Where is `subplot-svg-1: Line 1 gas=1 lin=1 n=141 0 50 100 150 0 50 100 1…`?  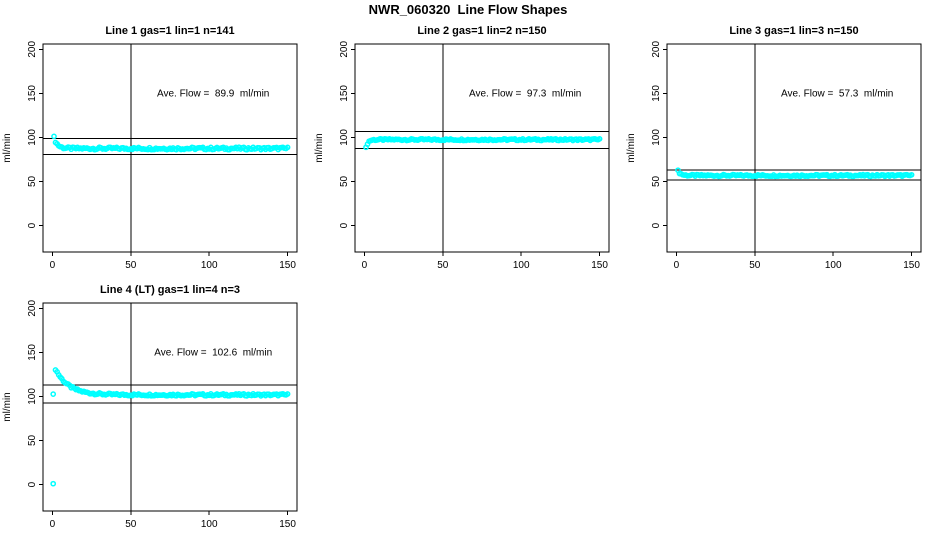
subplot-svg-1: Line 1 gas=1 lin=1 n=141 0 50 100 150 0 50 100 1… is located at coordinates (150, 148).